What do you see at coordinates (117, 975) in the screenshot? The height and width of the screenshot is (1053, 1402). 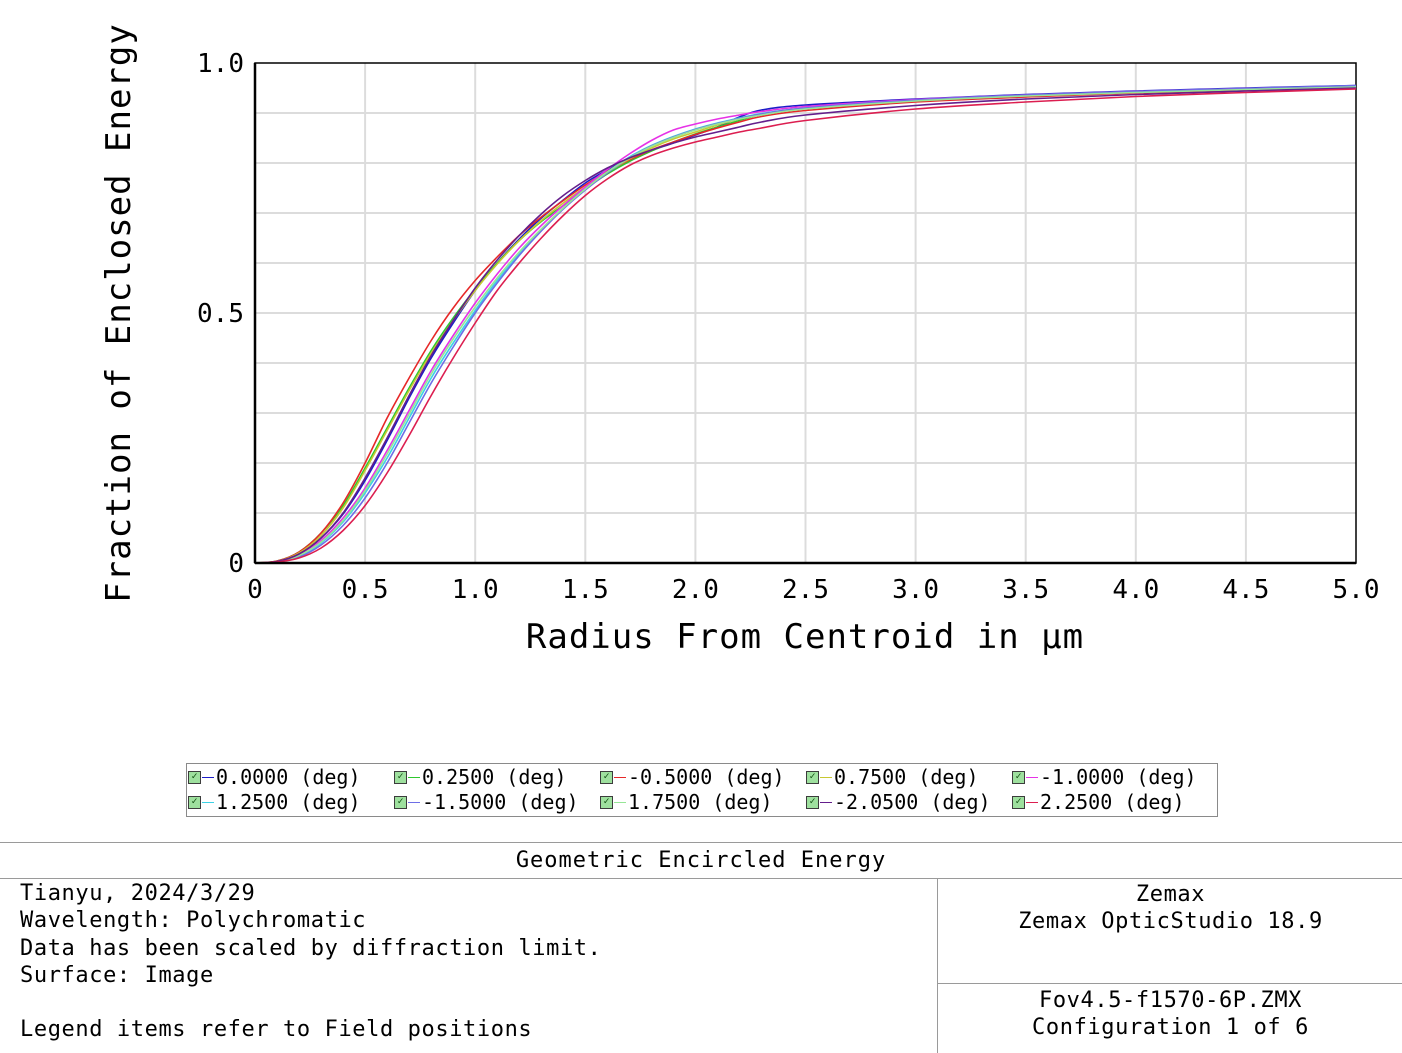 I see `info-surface: Surface: Image` at bounding box center [117, 975].